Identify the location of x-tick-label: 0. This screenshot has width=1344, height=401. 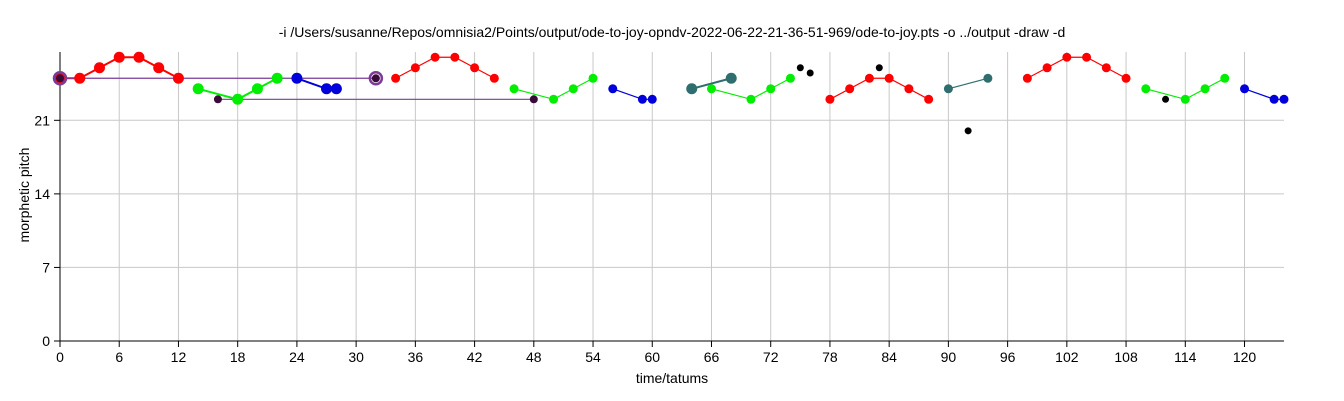
(60, 357).